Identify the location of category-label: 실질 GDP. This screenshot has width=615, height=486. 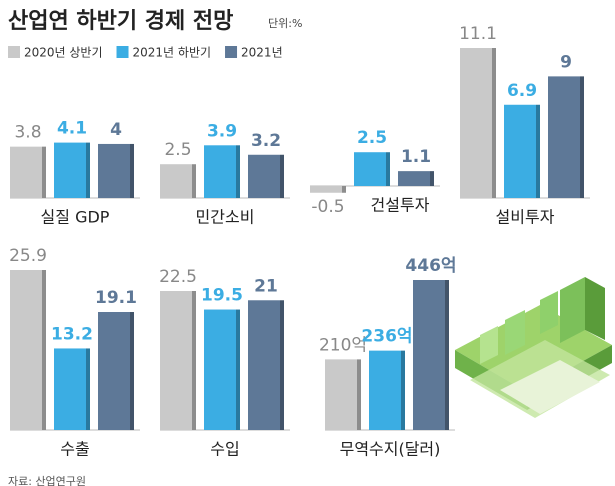
(75, 217).